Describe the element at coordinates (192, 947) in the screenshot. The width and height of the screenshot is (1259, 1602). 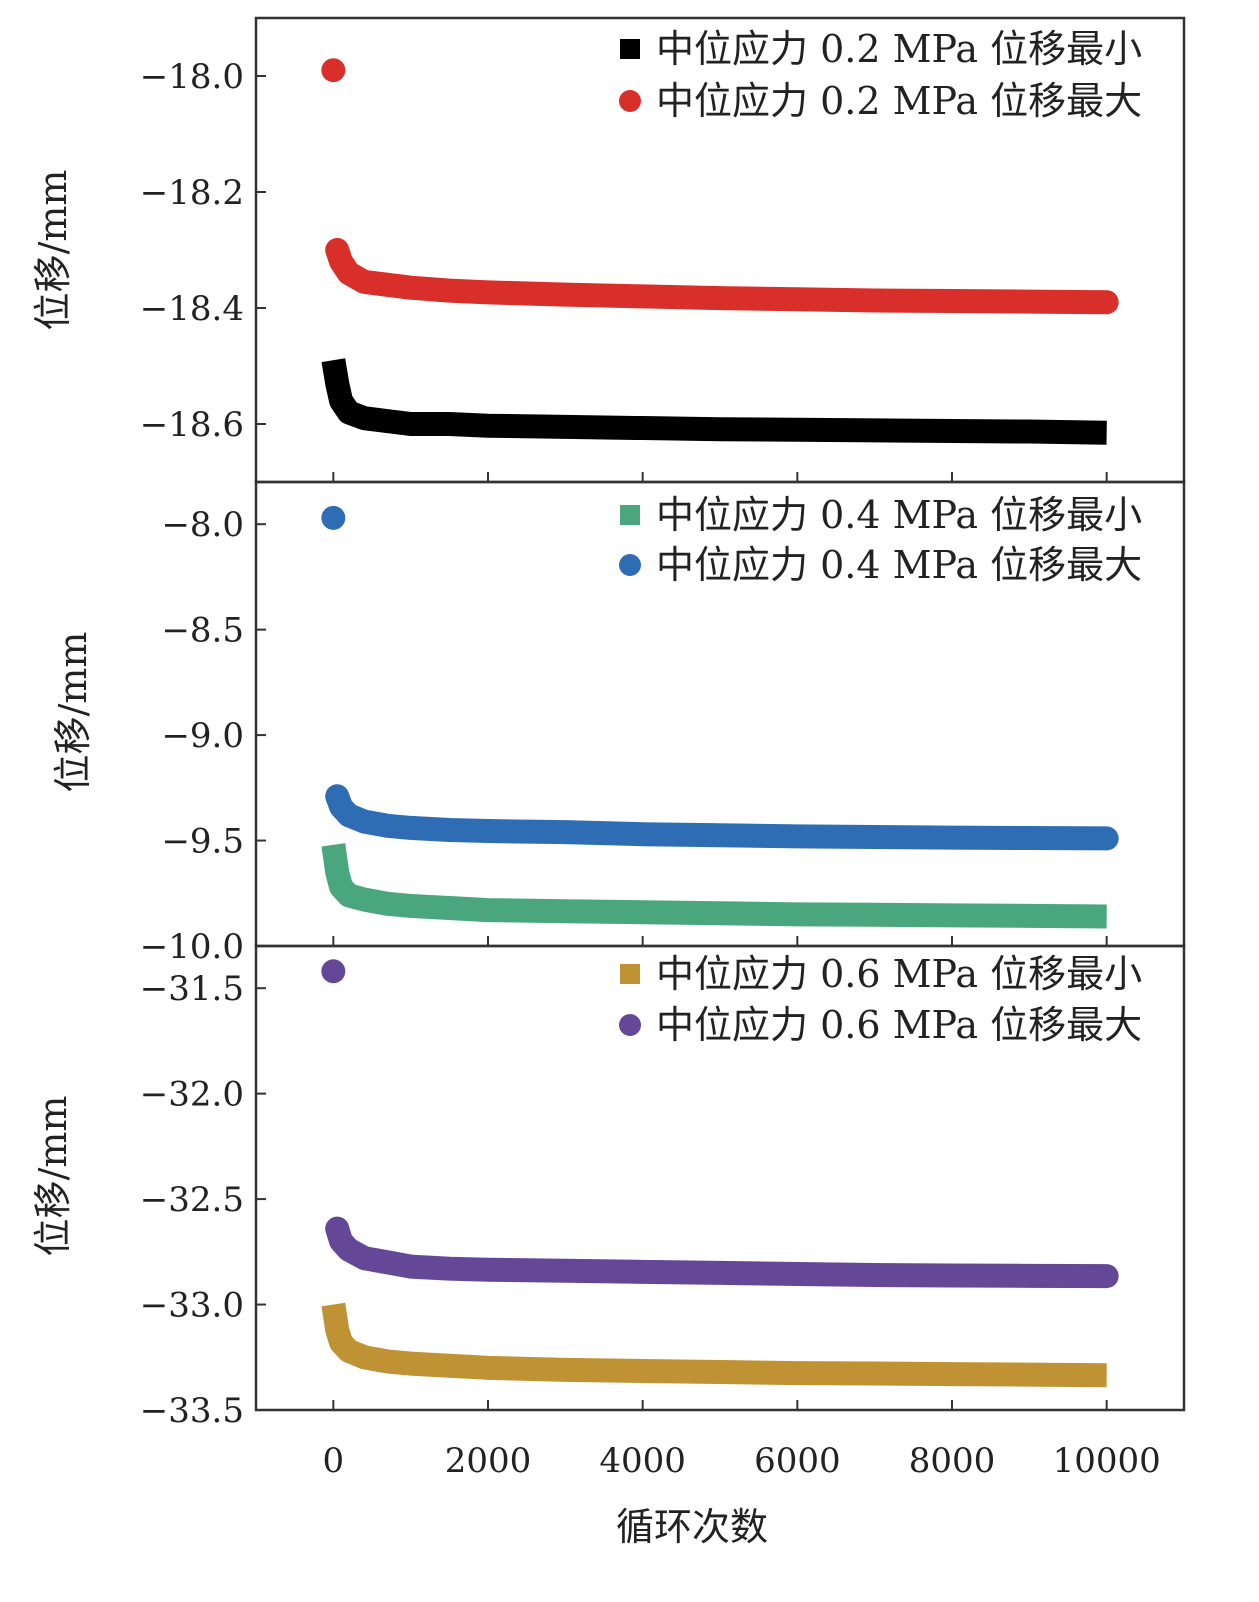
I see `y-tick-label: −10.0` at that location.